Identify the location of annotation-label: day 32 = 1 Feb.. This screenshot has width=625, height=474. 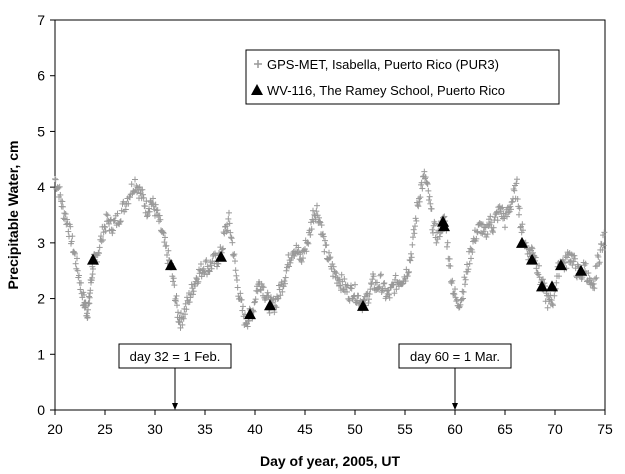
(175, 356).